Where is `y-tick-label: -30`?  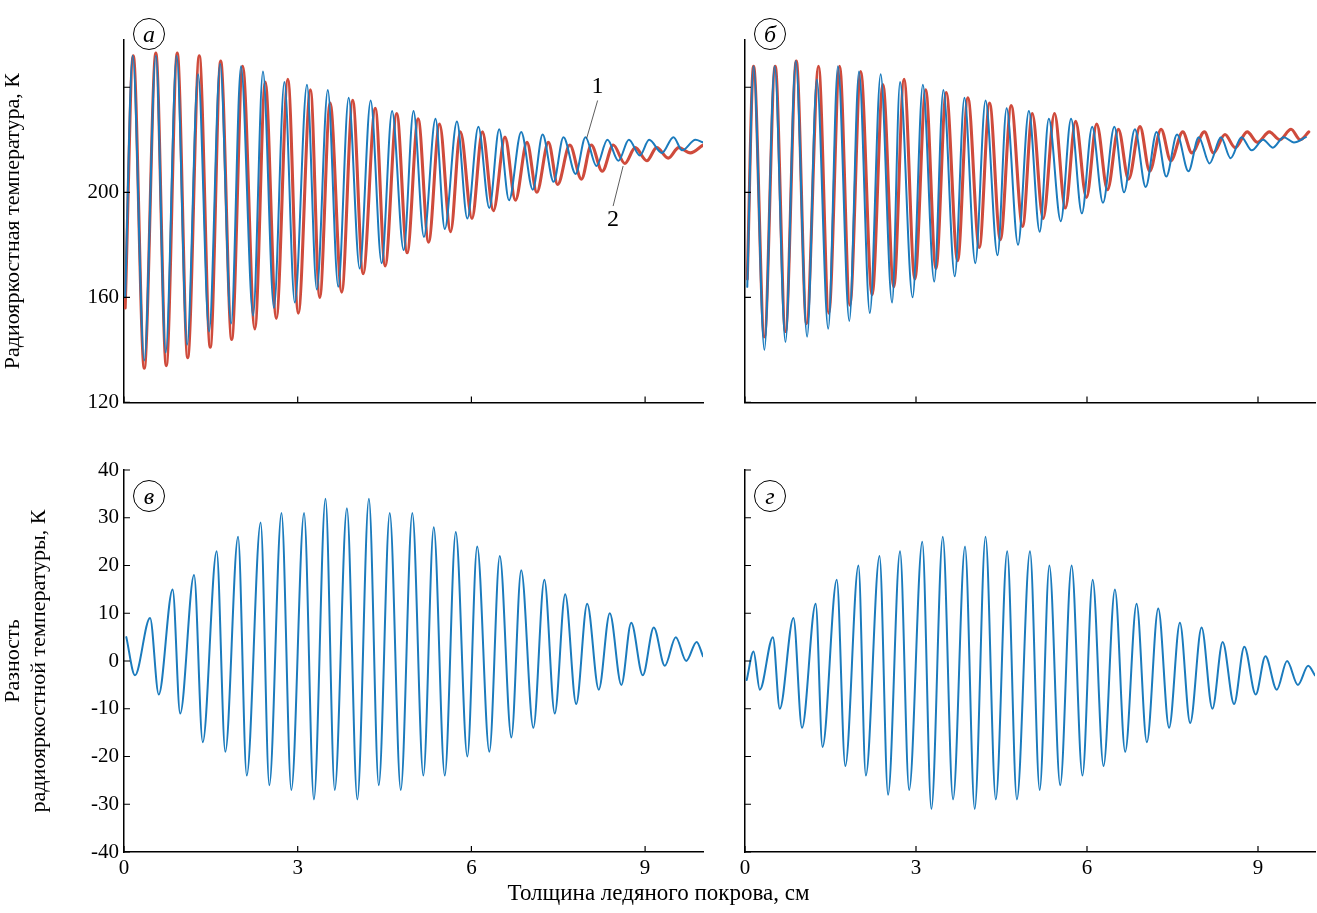 y-tick-label: -30 is located at coordinates (105, 802).